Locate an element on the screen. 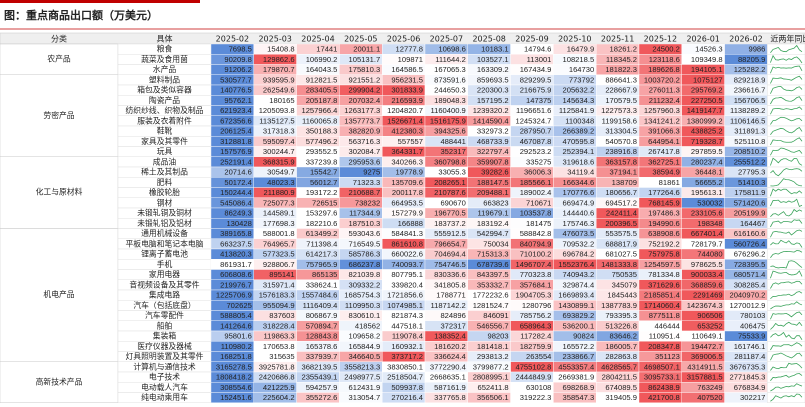 The height and width of the screenshot is (407, 805). cell-value: 710100.2 is located at coordinates (536, 254).